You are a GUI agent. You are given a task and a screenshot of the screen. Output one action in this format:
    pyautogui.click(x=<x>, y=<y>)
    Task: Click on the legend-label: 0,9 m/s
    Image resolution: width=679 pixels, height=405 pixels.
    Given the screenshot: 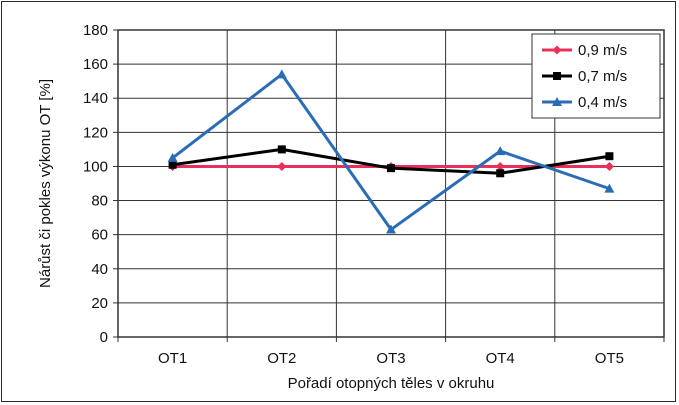 What is the action you would take?
    pyautogui.click(x=602, y=50)
    